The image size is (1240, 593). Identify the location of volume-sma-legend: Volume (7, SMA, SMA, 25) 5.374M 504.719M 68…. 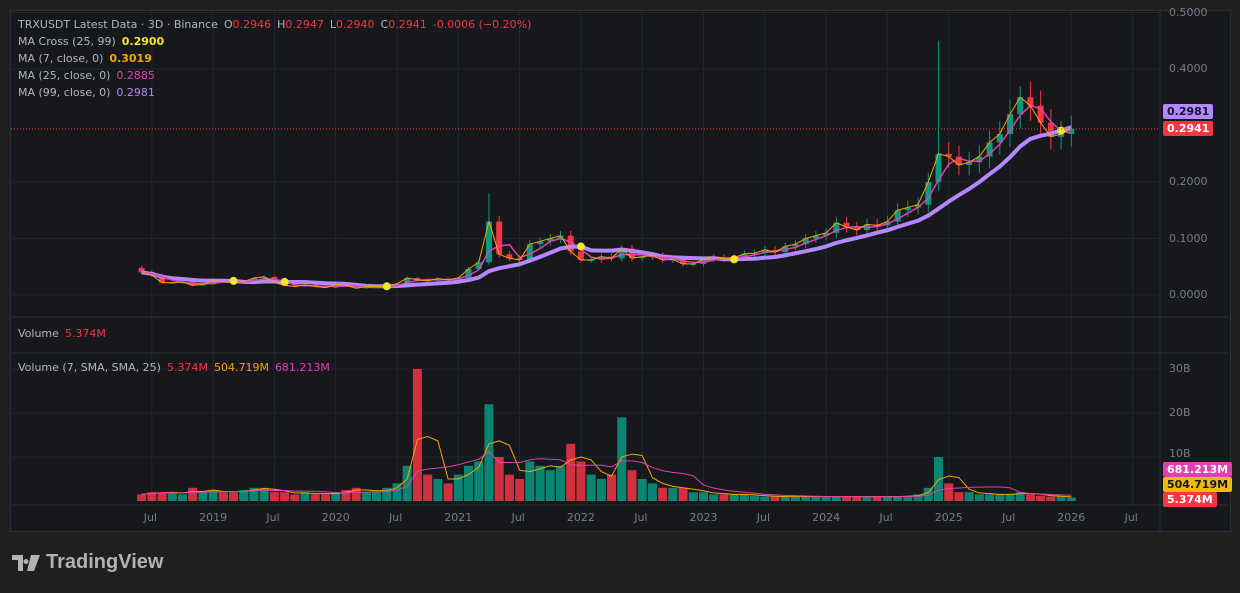
(174, 367).